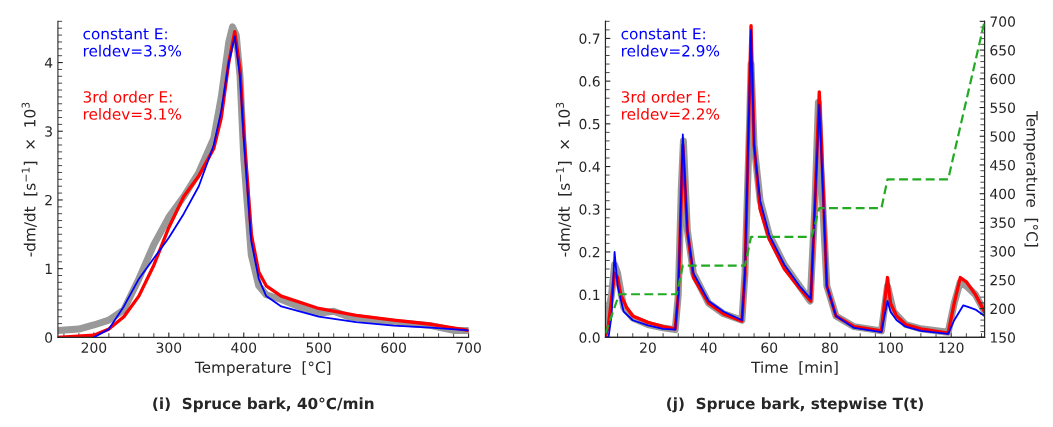 Image resolution: width=1053 pixels, height=427 pixels. Describe the element at coordinates (1002, 222) in the screenshot. I see `y2-tick-label: 350` at that location.